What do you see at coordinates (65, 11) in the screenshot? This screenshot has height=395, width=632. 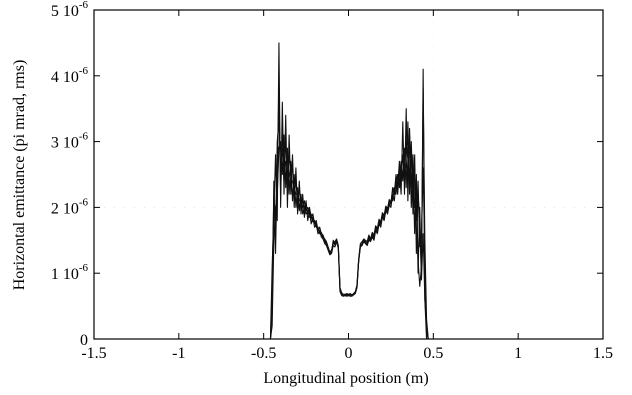 I see `y-tick-mantissa: 5 10` at bounding box center [65, 11].